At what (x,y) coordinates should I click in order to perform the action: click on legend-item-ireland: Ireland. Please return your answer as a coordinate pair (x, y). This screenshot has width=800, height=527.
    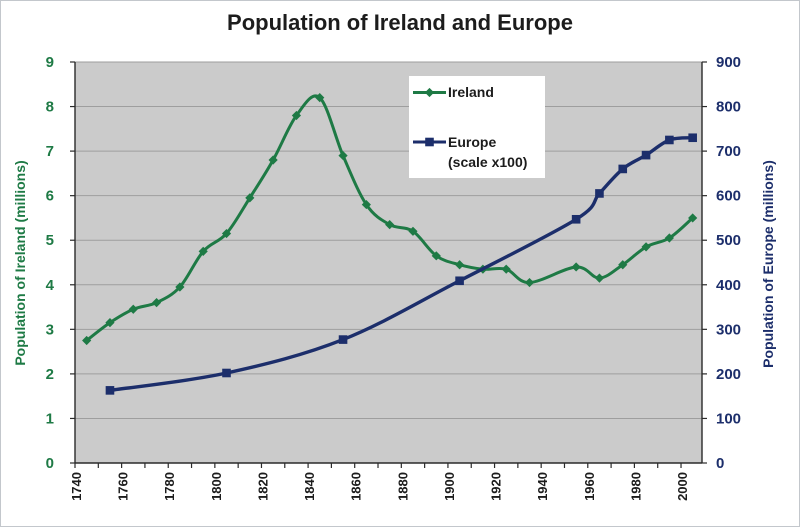
    Looking at the image, I should click on (453, 92).